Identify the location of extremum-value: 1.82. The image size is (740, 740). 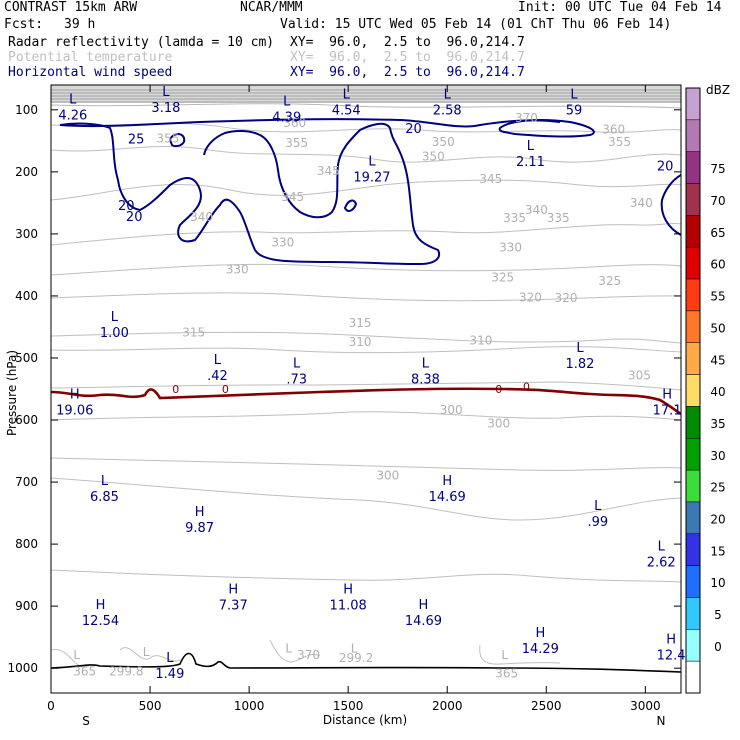
(579, 364).